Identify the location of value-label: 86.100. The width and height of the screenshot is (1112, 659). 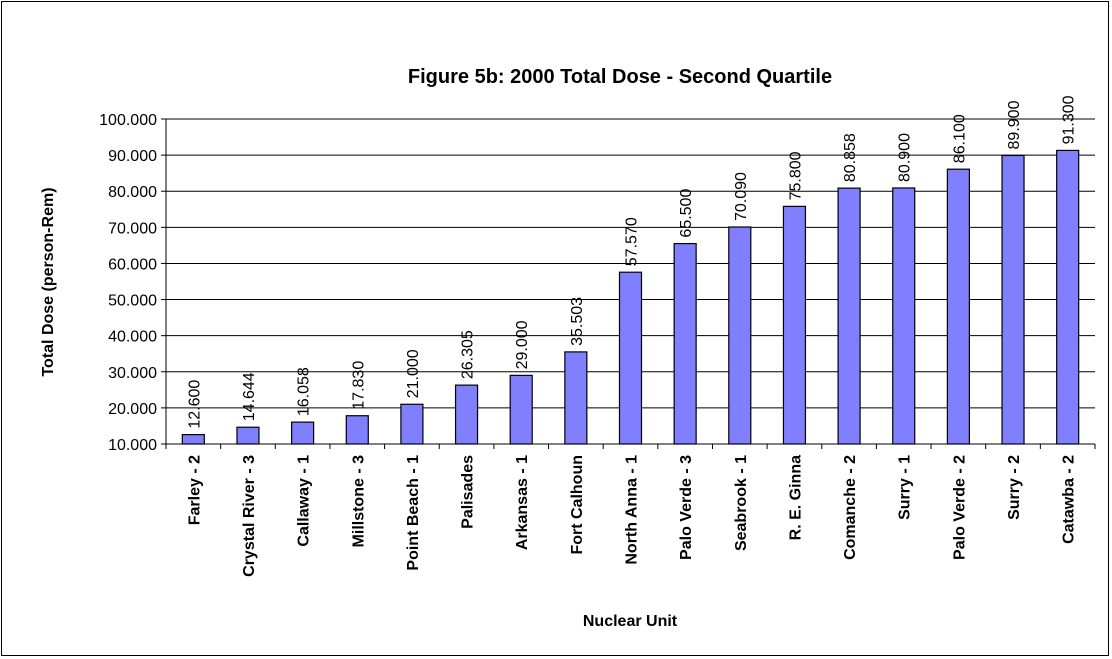
(959, 138).